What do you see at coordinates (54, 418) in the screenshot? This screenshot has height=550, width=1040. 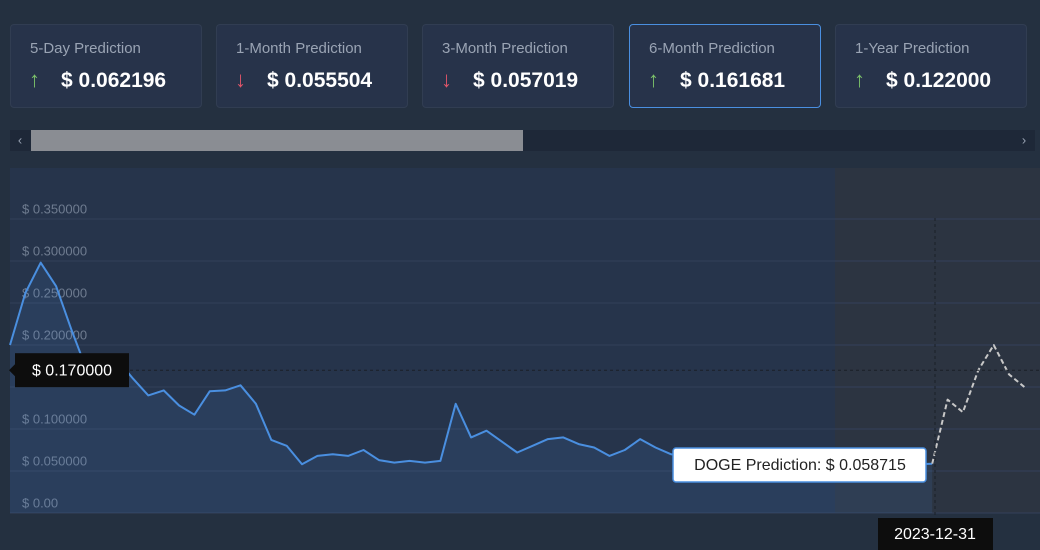 I see `y-tick-label: $ 0.100000` at bounding box center [54, 418].